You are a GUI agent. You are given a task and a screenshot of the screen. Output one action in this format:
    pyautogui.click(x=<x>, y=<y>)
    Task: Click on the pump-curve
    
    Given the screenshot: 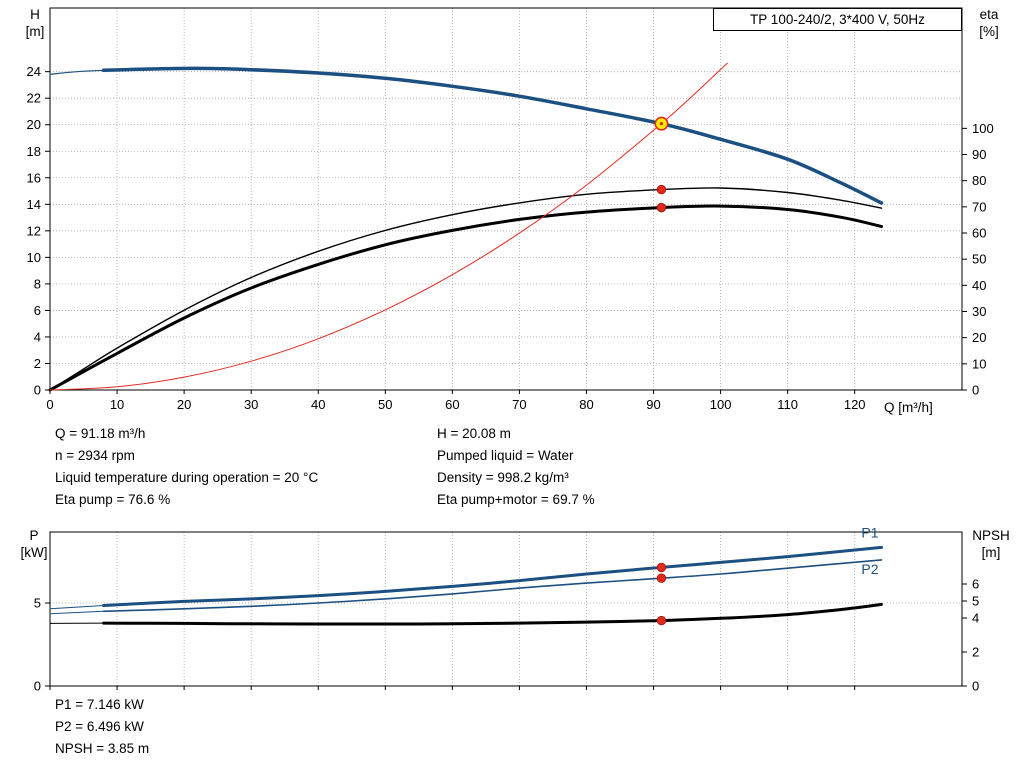 What is the action you would take?
    pyautogui.click(x=492, y=135)
    